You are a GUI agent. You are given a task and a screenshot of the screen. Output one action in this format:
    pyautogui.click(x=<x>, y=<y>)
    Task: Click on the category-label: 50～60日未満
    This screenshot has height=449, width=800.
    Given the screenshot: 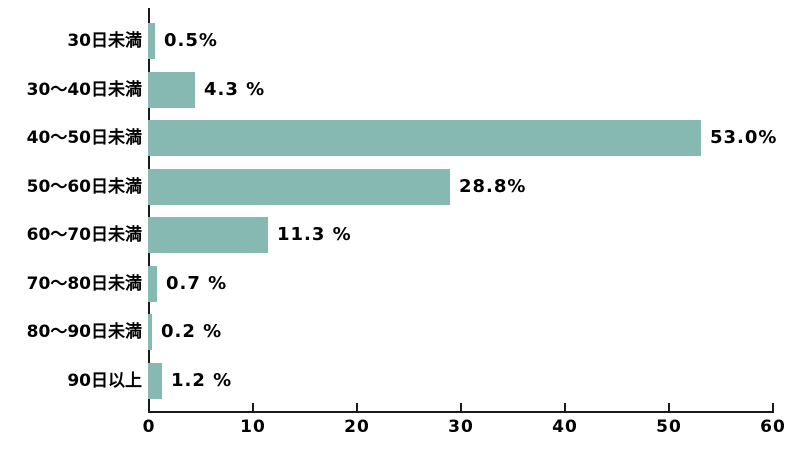 What is the action you would take?
    pyautogui.click(x=84, y=187)
    